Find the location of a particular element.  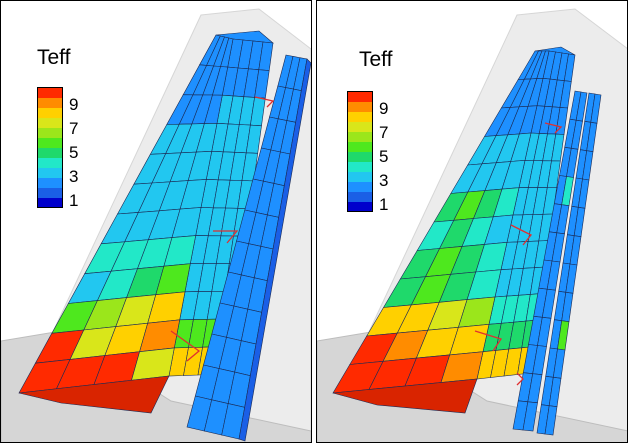

second-blade-strip-b is located at coordinates (569, 264).